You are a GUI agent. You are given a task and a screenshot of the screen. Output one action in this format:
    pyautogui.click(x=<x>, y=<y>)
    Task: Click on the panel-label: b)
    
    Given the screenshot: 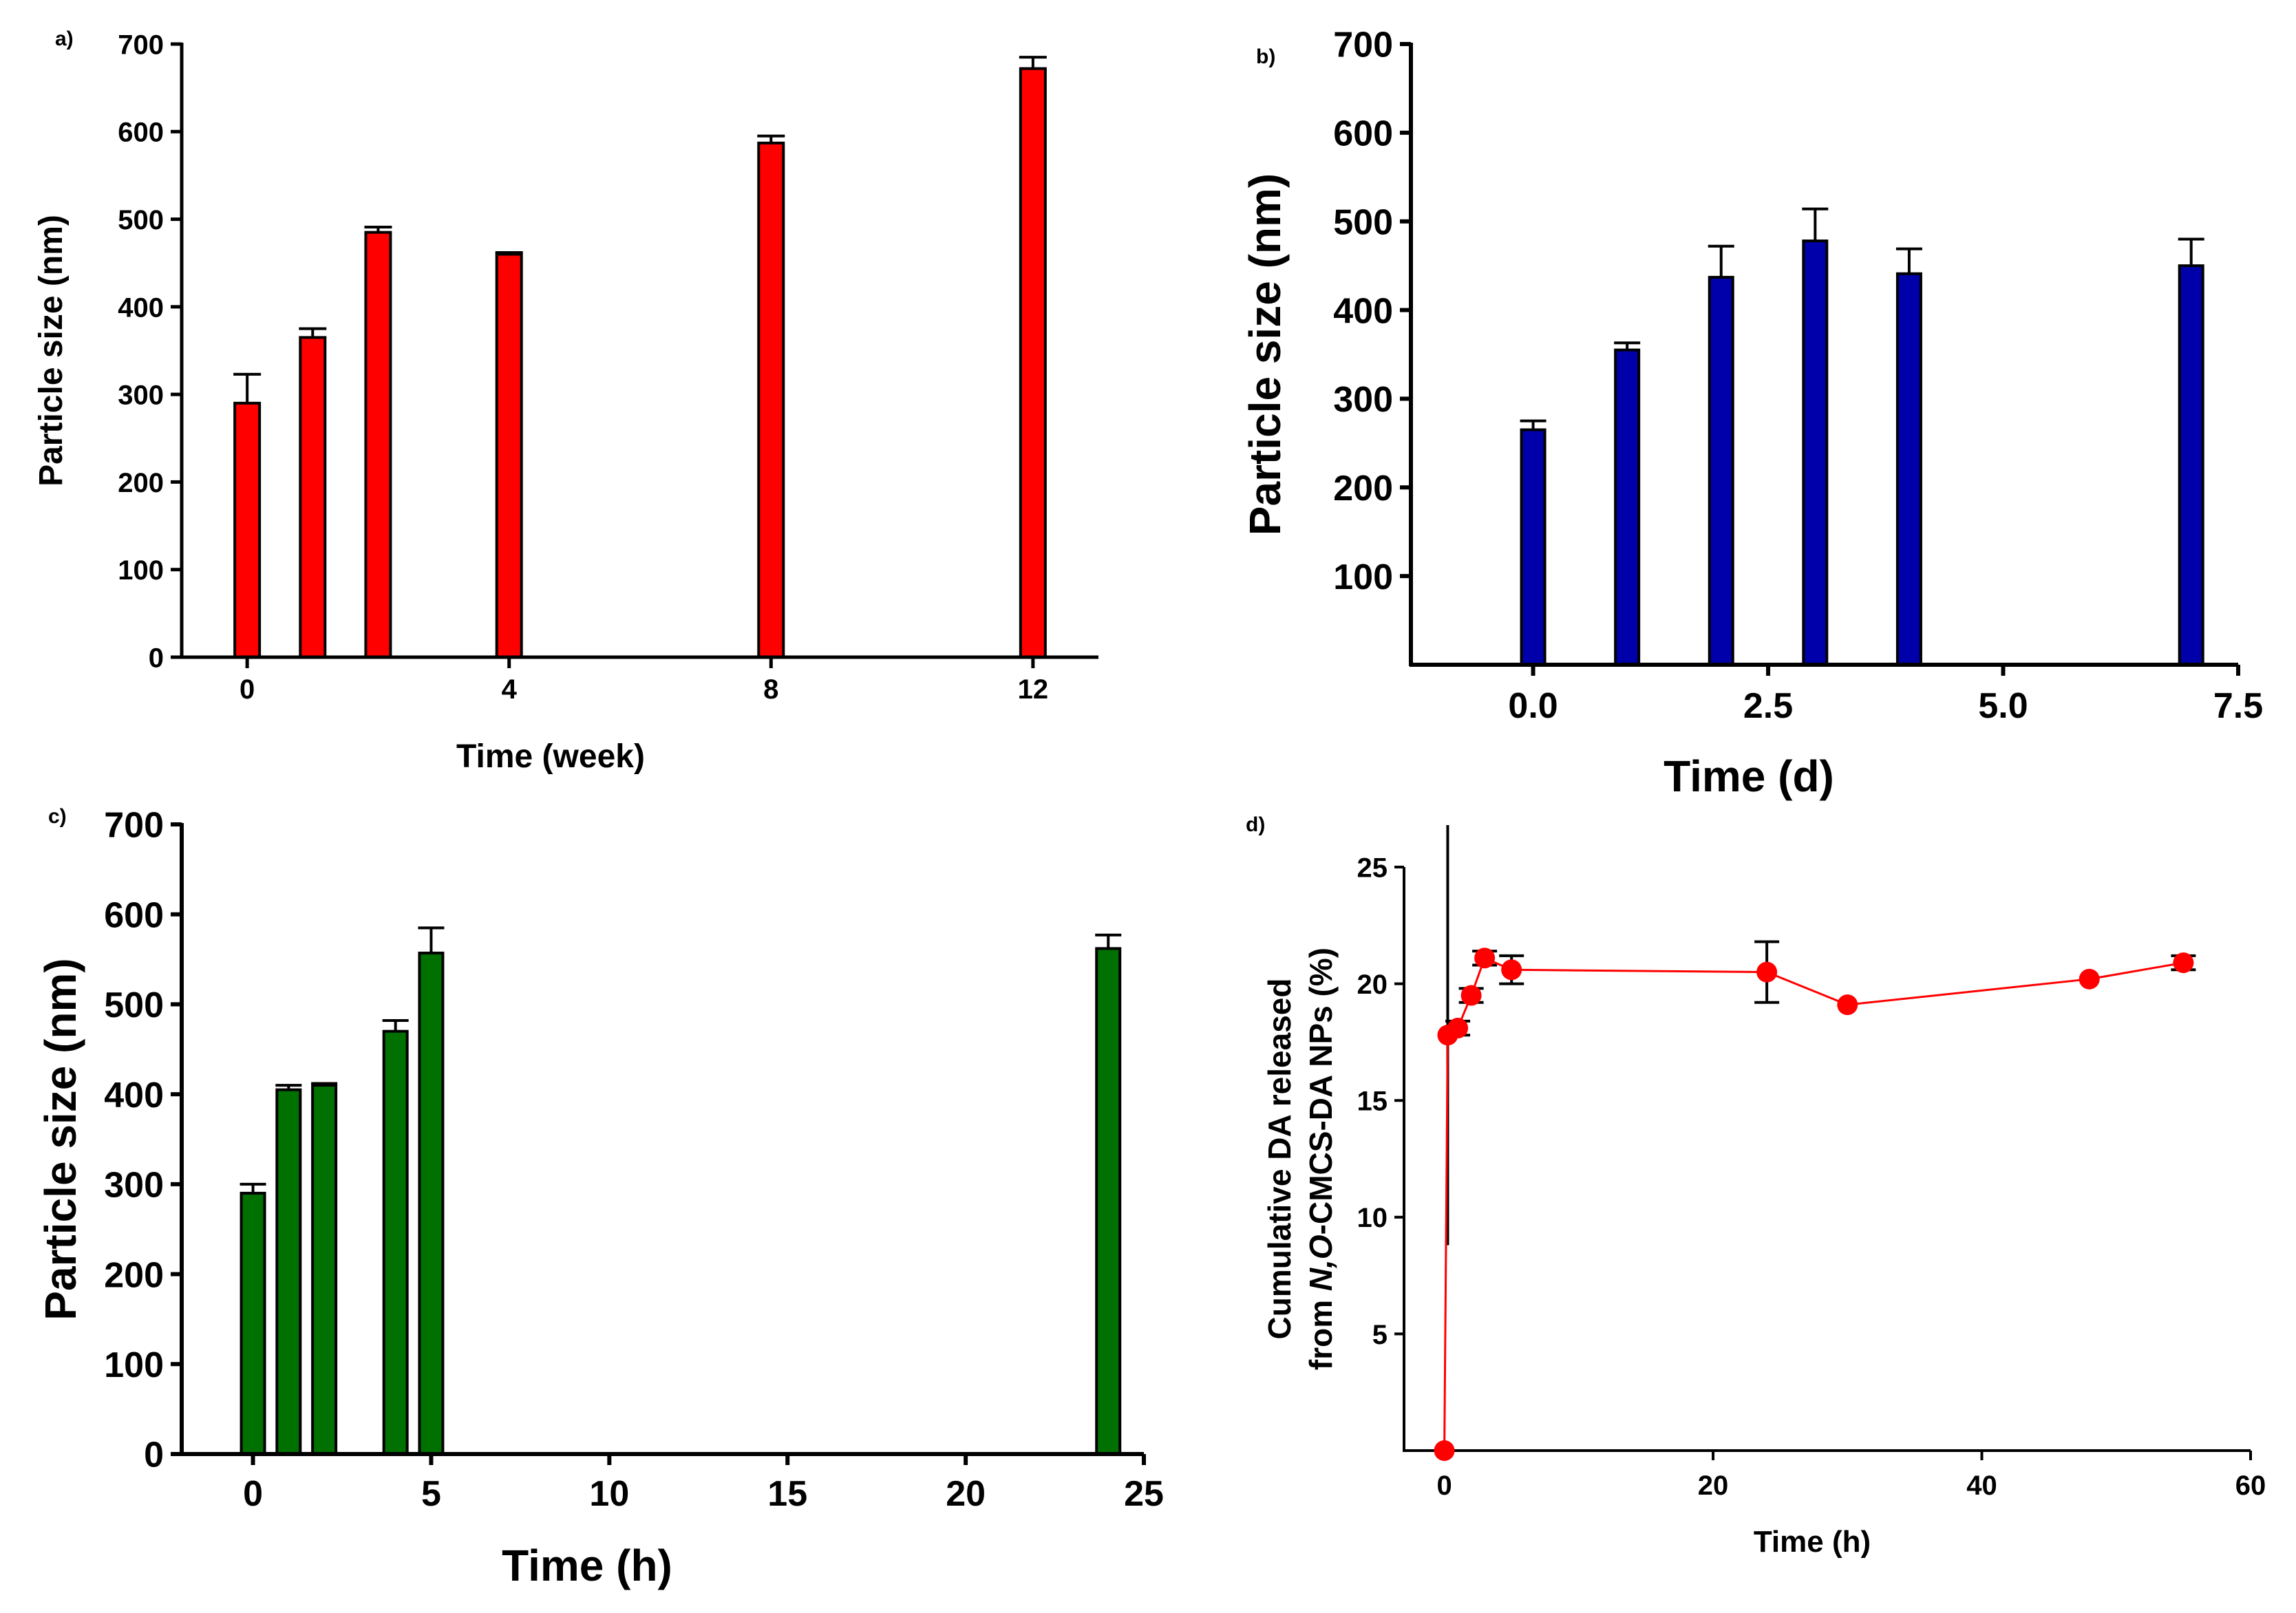 What is the action you would take?
    pyautogui.click(x=1266, y=56)
    